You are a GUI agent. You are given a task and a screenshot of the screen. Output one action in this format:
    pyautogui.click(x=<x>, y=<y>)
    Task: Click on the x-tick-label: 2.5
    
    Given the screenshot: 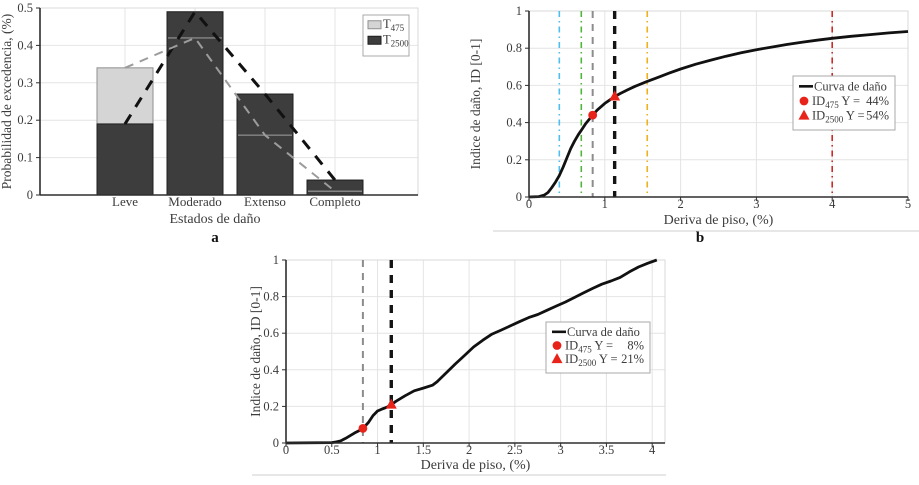 What is the action you would take?
    pyautogui.click(x=515, y=450)
    